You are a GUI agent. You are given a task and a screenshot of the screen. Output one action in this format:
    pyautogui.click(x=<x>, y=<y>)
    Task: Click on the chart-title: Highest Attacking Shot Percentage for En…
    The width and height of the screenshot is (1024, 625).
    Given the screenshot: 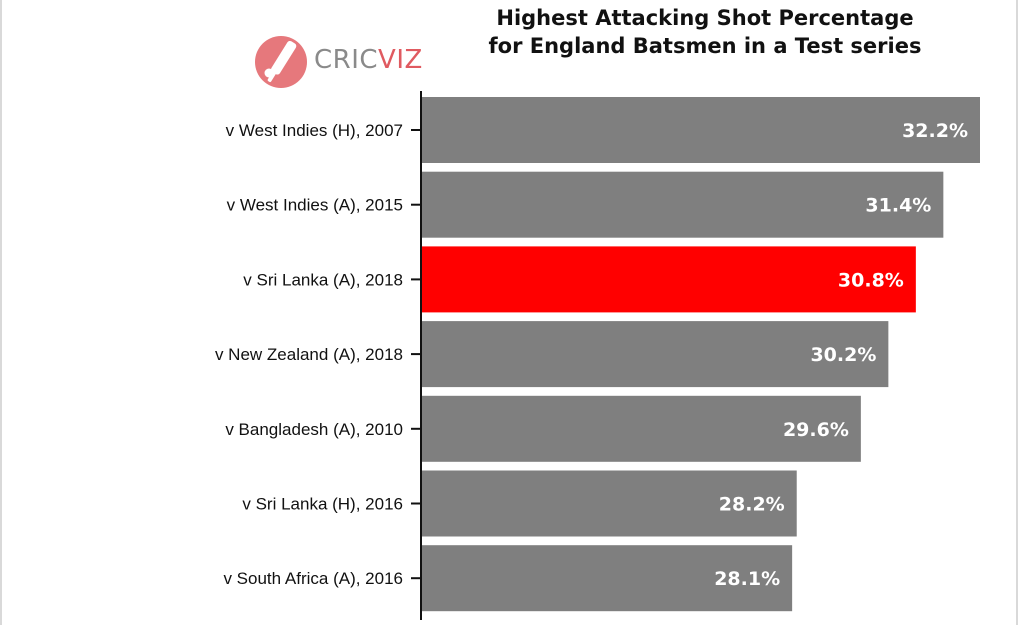 What is the action you would take?
    pyautogui.click(x=705, y=32)
    